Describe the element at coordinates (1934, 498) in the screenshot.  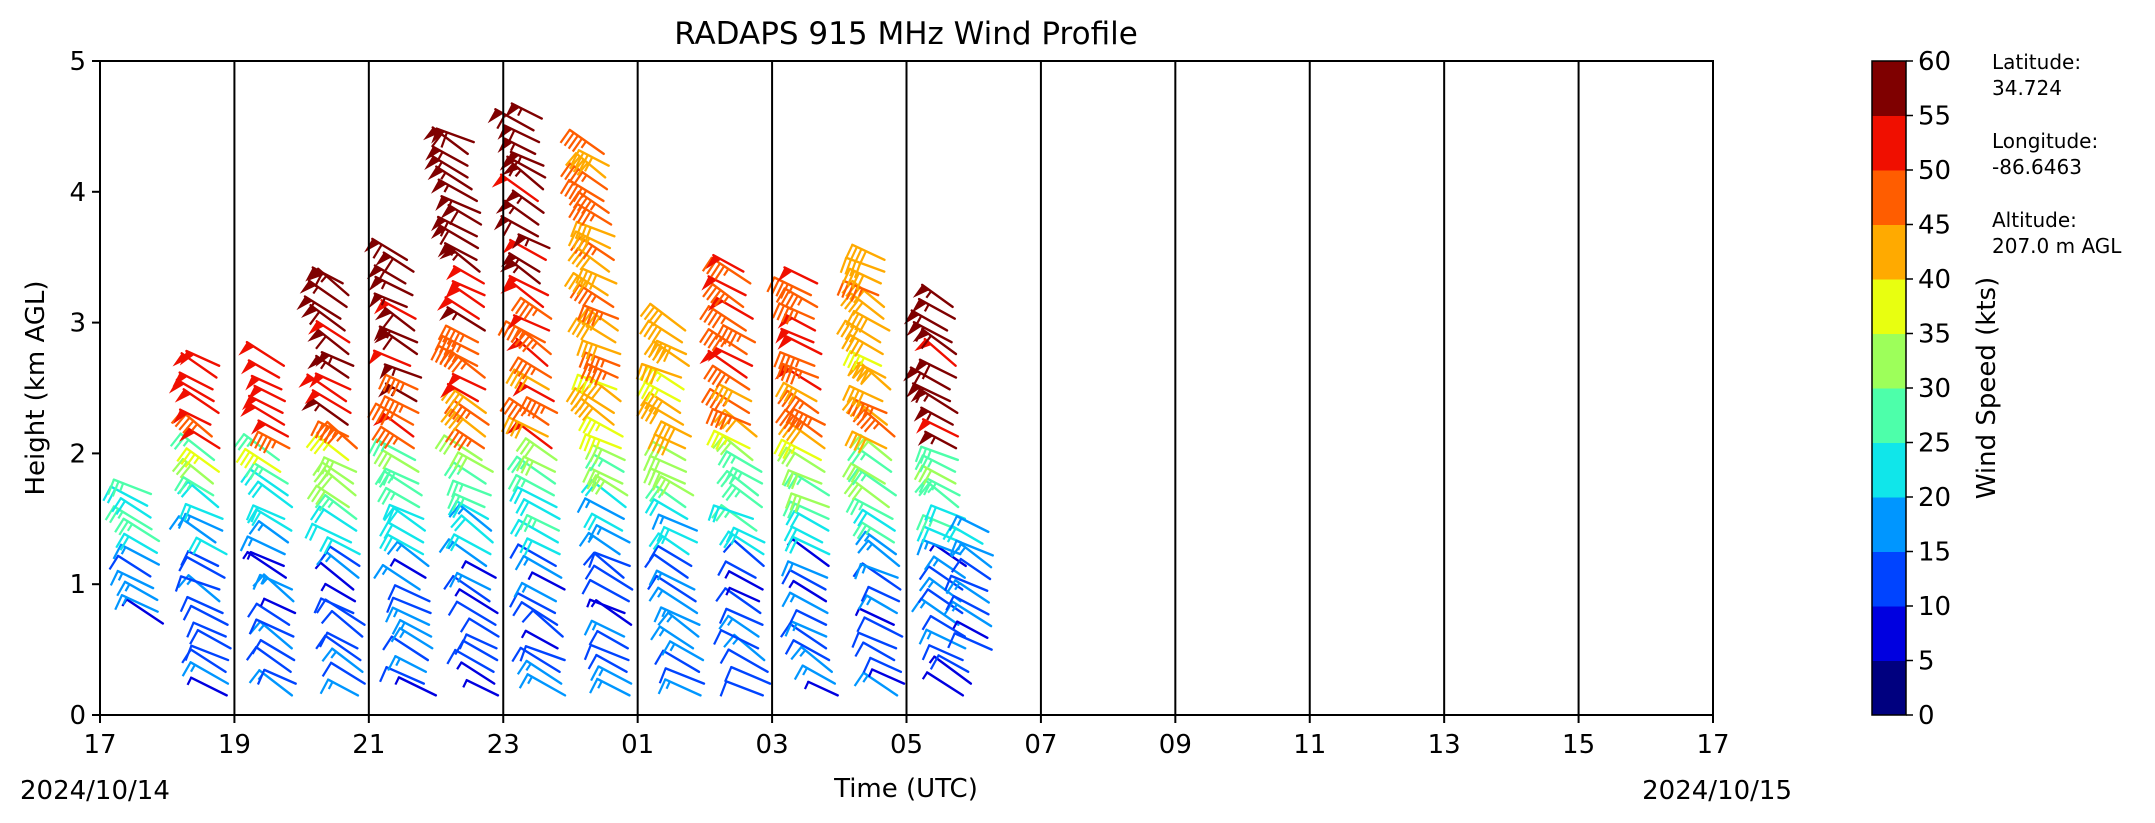
I see `colorbar-tick-label: 20` at that location.